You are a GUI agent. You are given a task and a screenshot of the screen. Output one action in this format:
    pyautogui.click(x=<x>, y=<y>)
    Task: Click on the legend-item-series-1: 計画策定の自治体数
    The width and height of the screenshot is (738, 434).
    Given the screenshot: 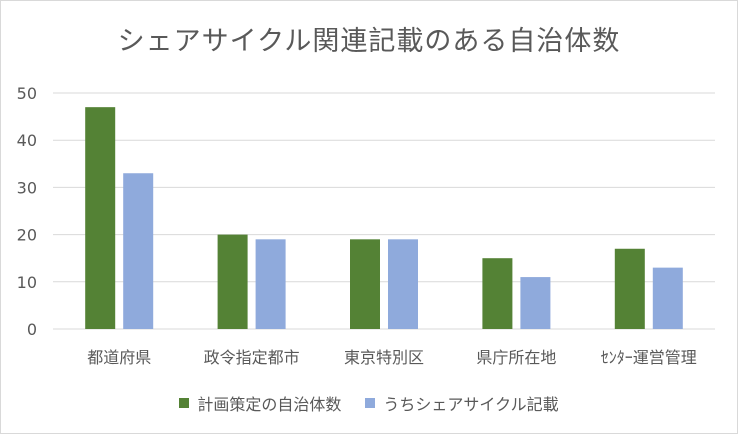 What is the action you would take?
    pyautogui.click(x=260, y=403)
    